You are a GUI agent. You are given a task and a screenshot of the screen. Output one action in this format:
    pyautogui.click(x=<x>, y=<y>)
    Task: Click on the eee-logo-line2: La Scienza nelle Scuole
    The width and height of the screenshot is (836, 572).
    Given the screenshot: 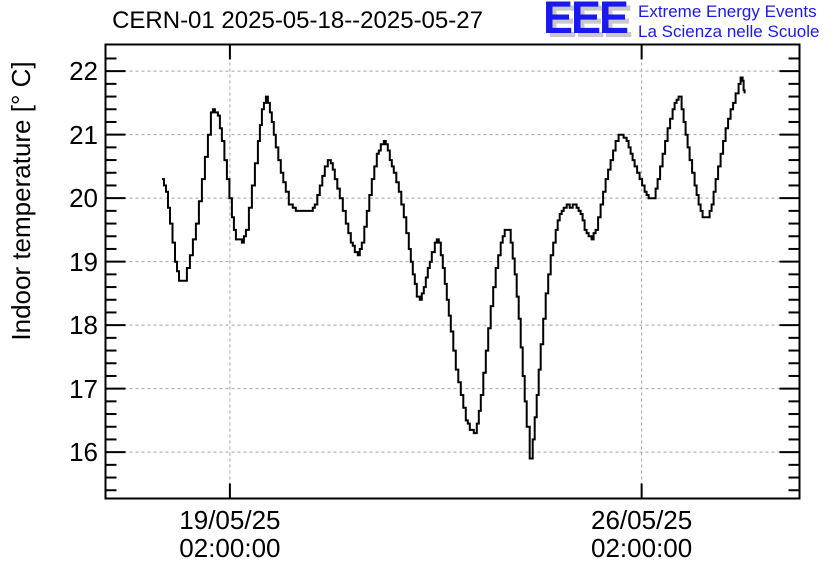 What is the action you would take?
    pyautogui.click(x=729, y=31)
    